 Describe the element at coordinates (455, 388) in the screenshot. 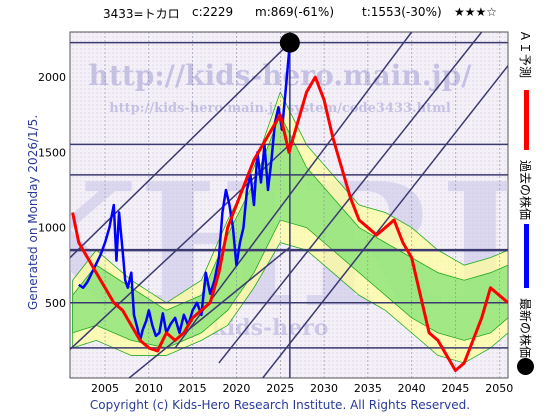

I see `x-tick-label: 2045` at that location.